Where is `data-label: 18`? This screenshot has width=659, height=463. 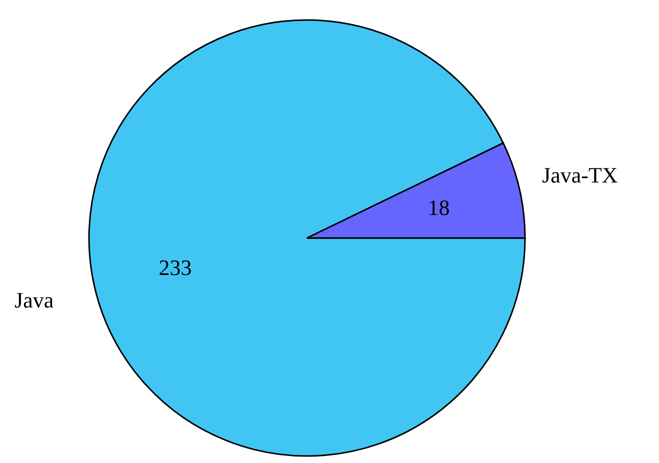 data-label: 18 is located at coordinates (439, 207).